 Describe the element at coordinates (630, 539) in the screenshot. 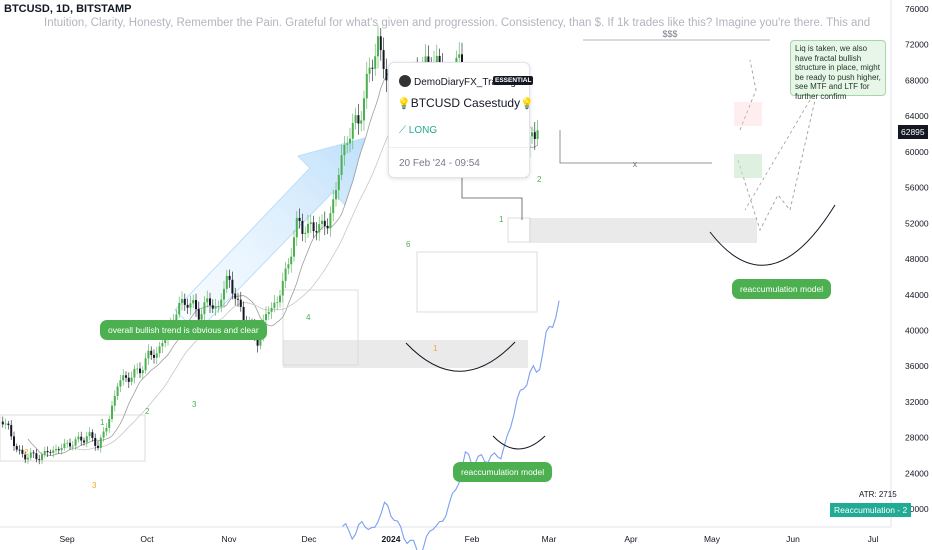

I see `time-tick-label: Apr` at that location.